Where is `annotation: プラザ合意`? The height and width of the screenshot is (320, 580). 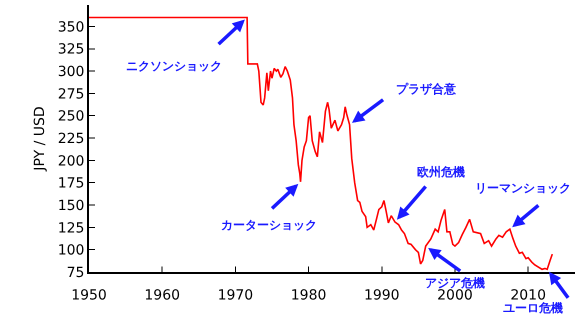 annotation: プラザ合意 is located at coordinates (426, 89).